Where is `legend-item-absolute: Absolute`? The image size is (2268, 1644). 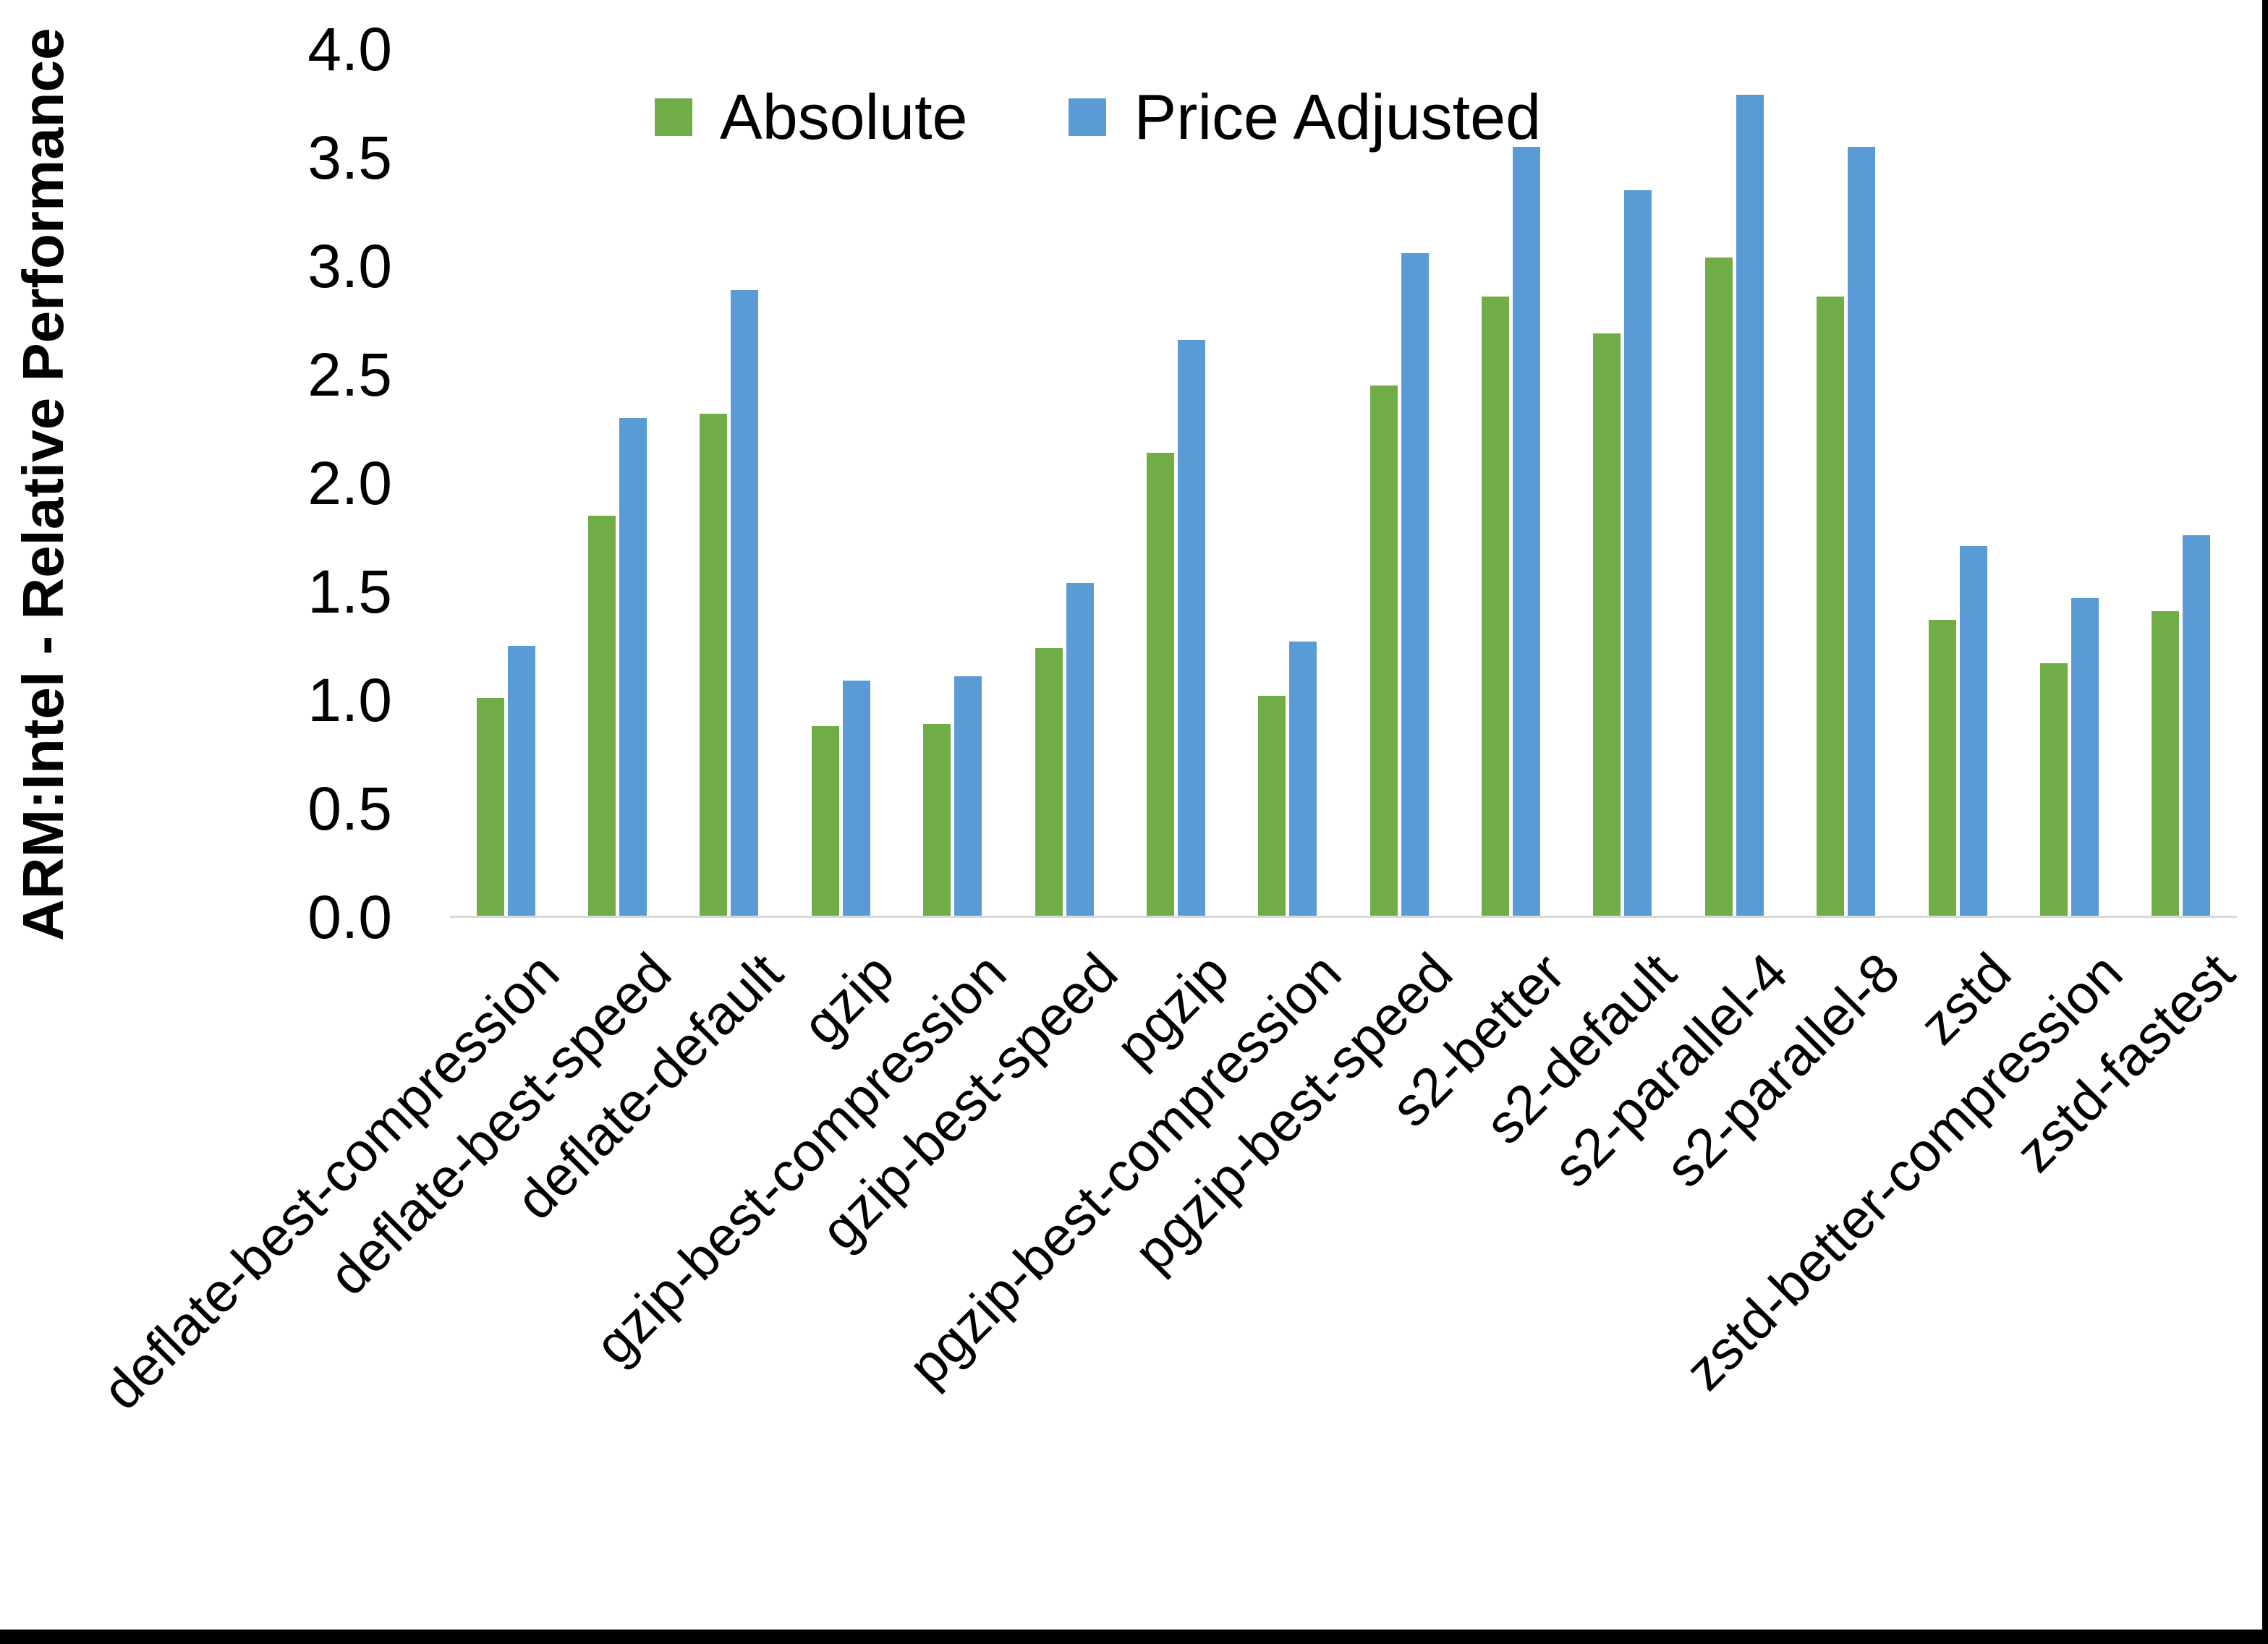
legend-item-absolute: Absolute is located at coordinates (811, 117).